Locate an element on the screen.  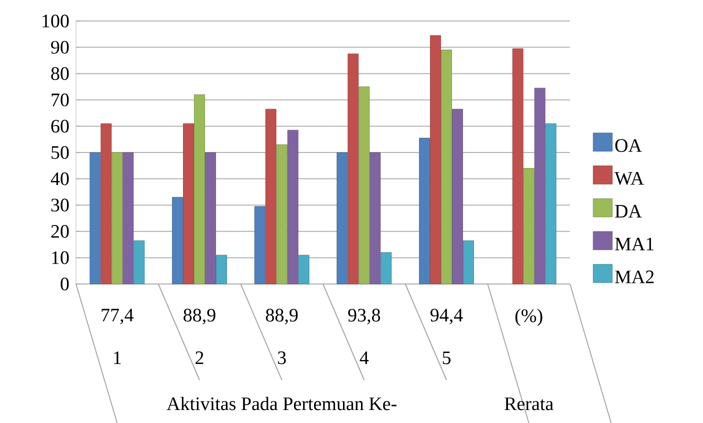
y-tick-label: 80 is located at coordinates (60, 73).